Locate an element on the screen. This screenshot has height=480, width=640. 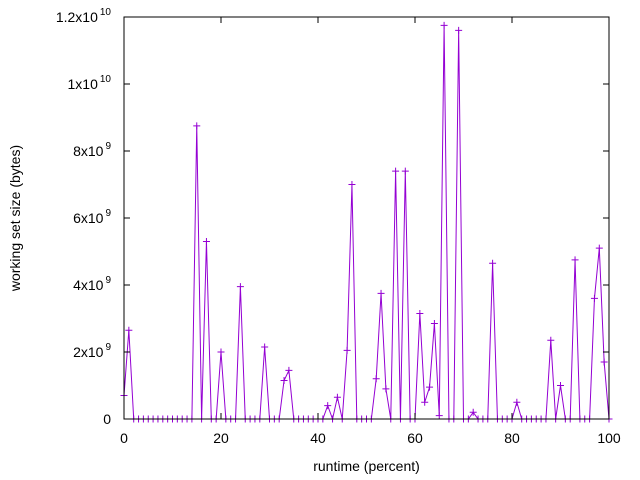
y-axis-label: working set size (bytes) is located at coordinates (15, 218).